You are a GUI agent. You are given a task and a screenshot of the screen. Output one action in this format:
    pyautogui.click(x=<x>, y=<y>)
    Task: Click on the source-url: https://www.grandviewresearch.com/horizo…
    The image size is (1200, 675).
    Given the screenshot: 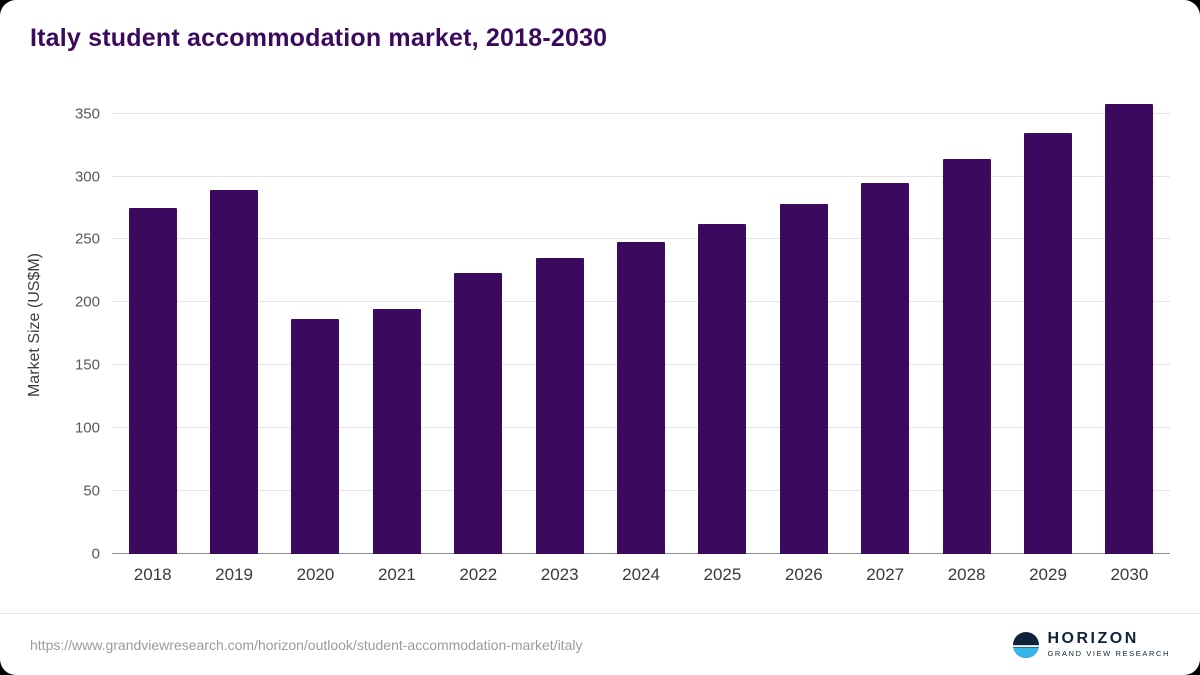 What is the action you would take?
    pyautogui.click(x=306, y=644)
    